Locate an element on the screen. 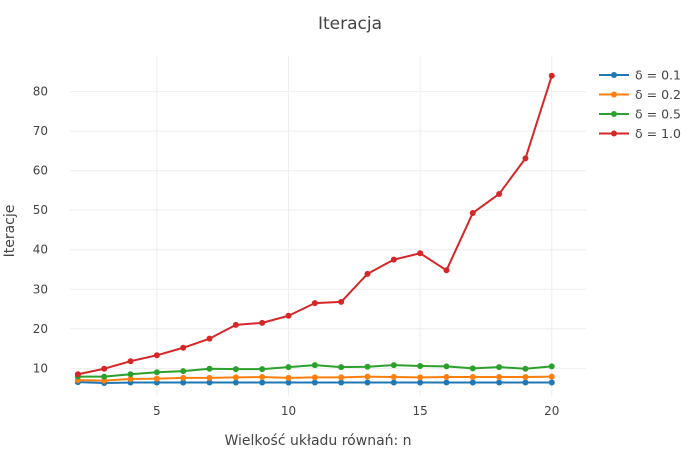 This screenshot has width=700, height=454. y-tick-label: 20 is located at coordinates (40, 329).